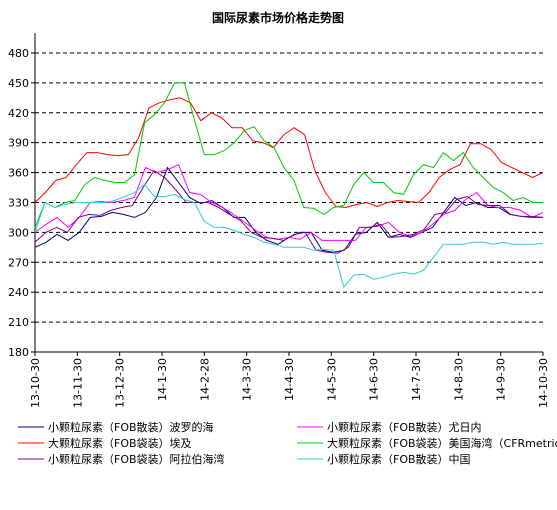 The height and width of the screenshot is (510, 557). I want to click on x-tick-label: 13-10-30, so click(35, 383).